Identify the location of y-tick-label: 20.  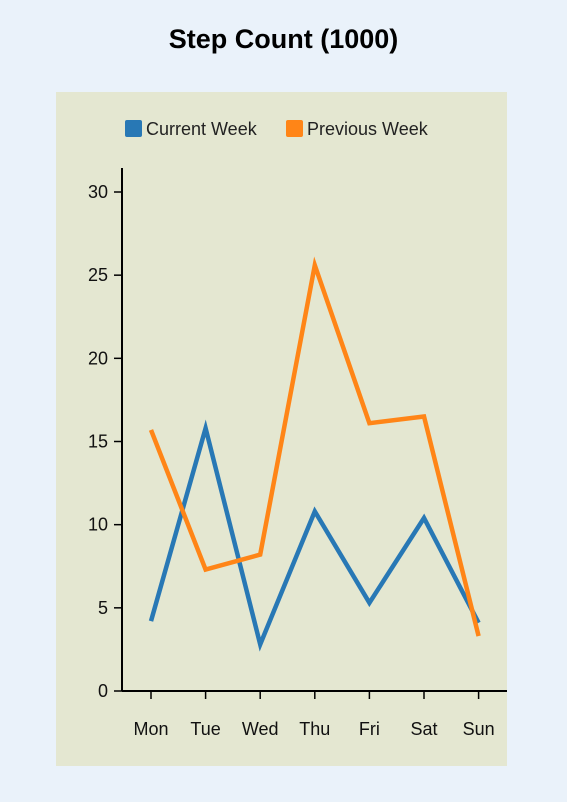
(98, 358).